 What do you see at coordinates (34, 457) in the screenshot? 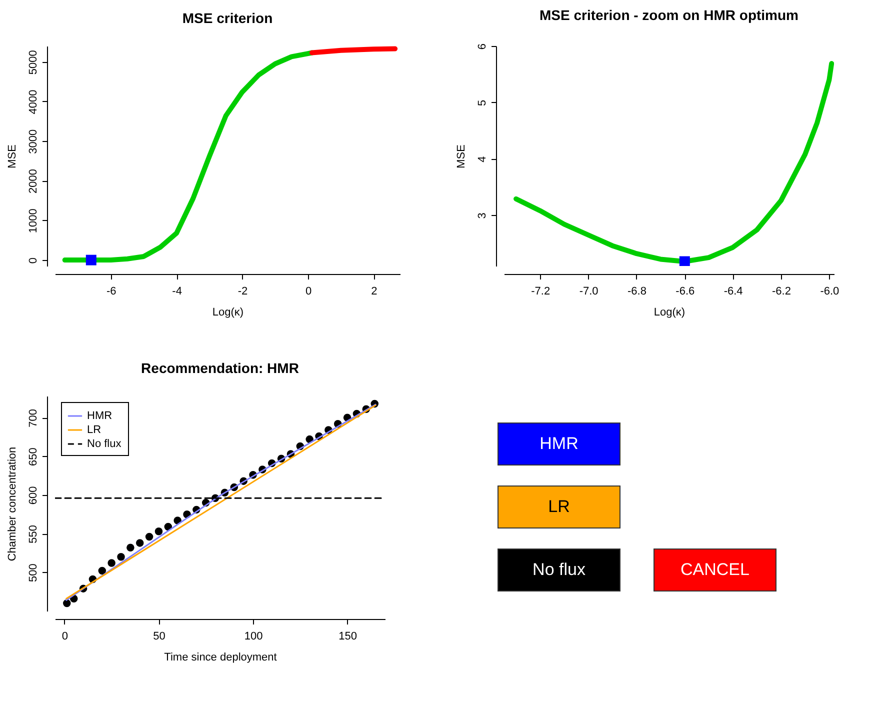
I see `y-tick-label: 650` at bounding box center [34, 457].